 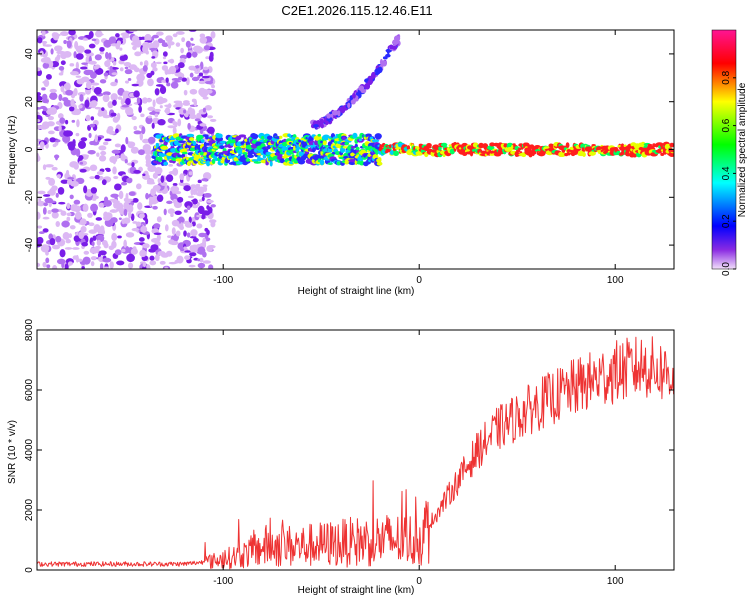 I want to click on snr-y-label: SNR (10 * v/v), so click(x=12, y=452).